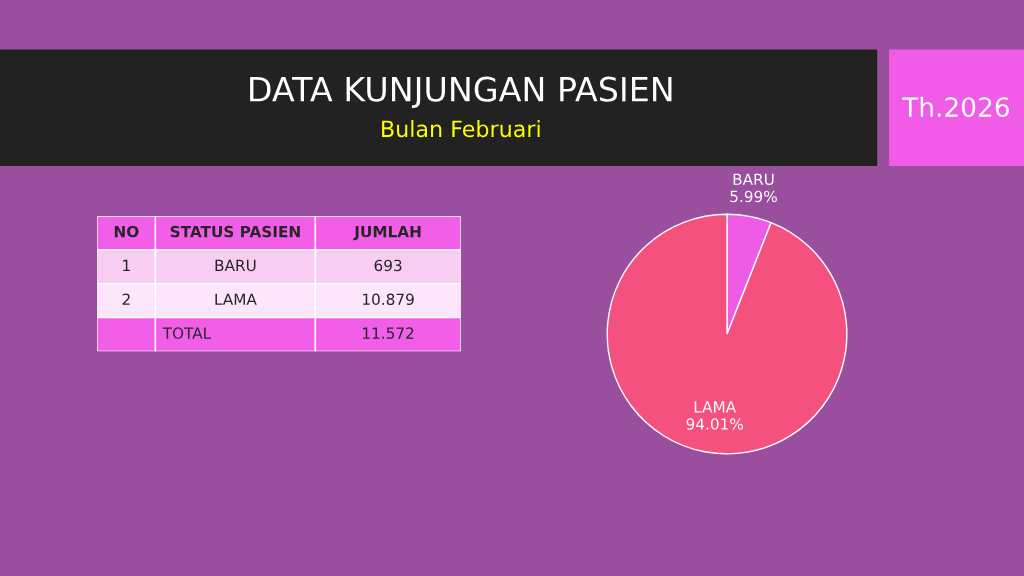 The width and height of the screenshot is (1024, 576). What do you see at coordinates (715, 407) in the screenshot?
I see `slice-label: LAMA` at bounding box center [715, 407].